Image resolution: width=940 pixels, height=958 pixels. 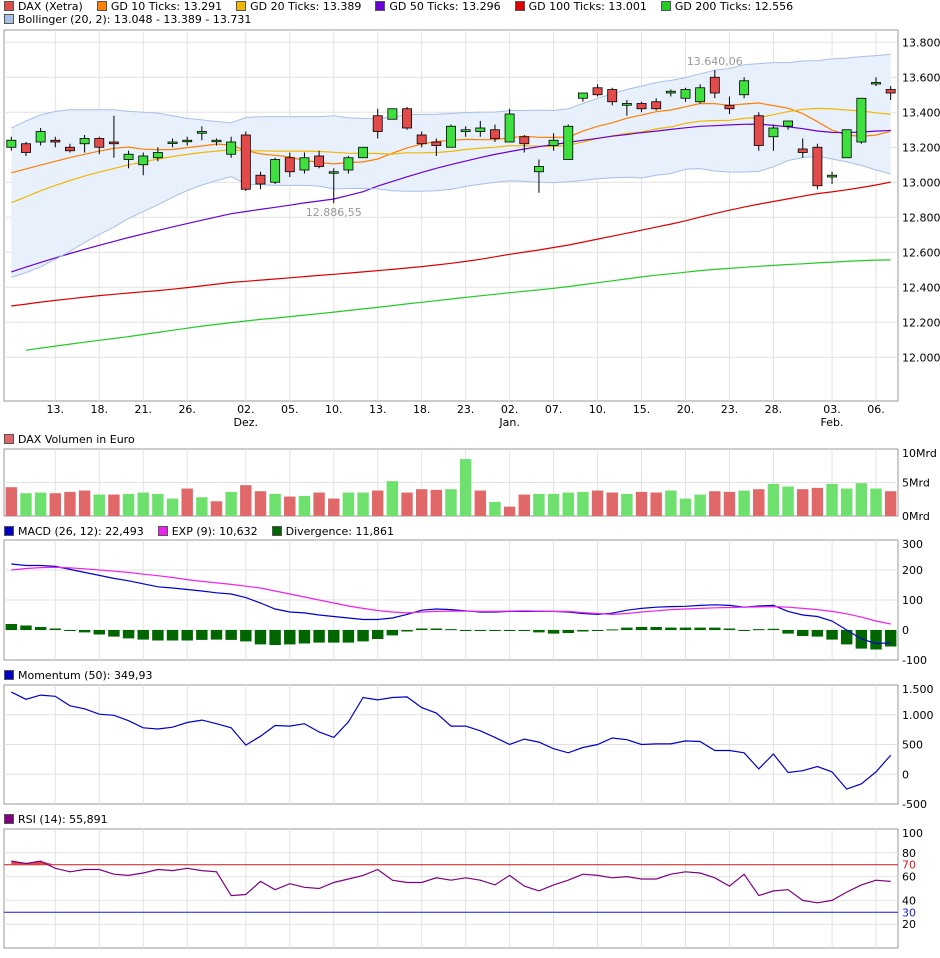 What do you see at coordinates (832, 422) in the screenshot?
I see `x-tick-sublabel: Feb.` at bounding box center [832, 422].